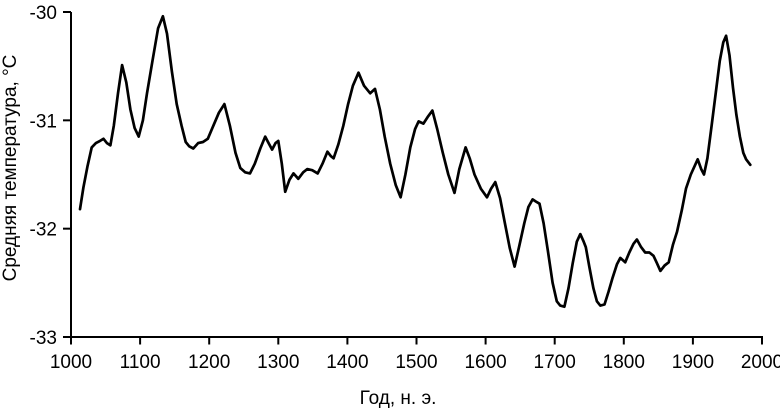 The width and height of the screenshot is (780, 408). I want to click on y-tick-label: -30, so click(43, 13).